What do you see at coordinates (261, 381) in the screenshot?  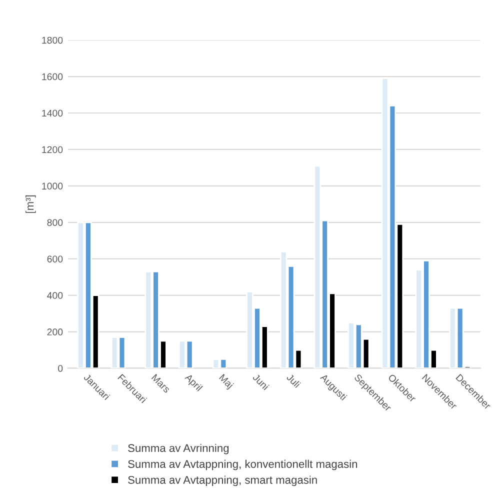 I see `x-tick-label: Juni` at bounding box center [261, 381].